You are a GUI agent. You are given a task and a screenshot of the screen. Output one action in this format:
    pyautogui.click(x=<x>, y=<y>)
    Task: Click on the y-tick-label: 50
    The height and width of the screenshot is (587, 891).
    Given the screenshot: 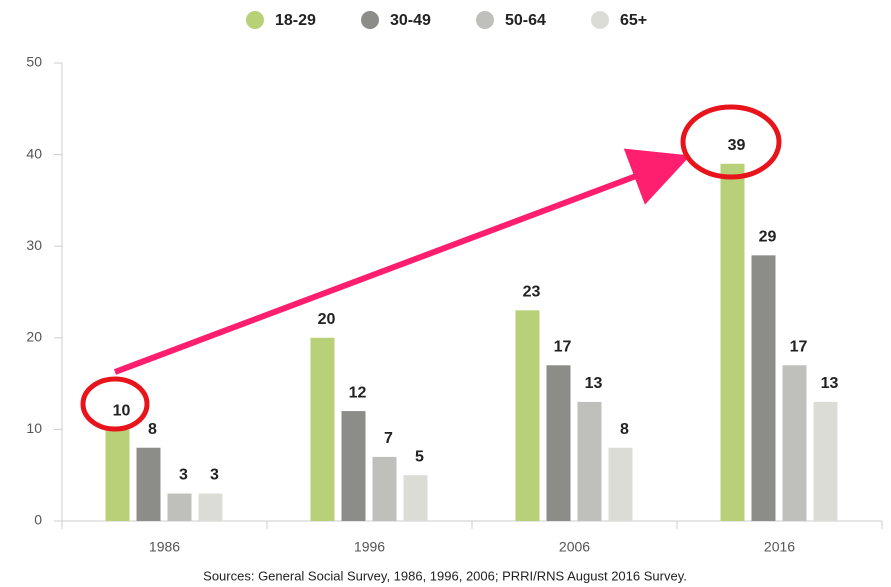 What is the action you would take?
    pyautogui.click(x=34, y=62)
    